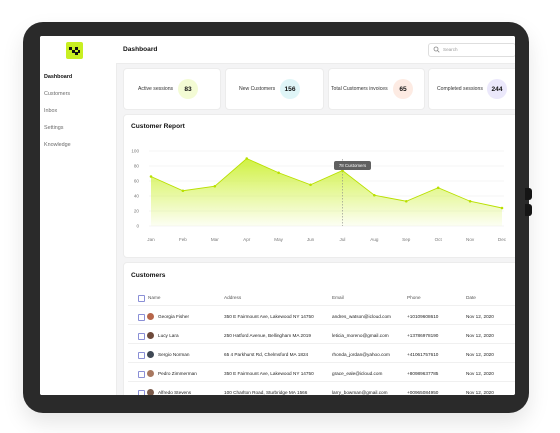  I want to click on stat-label: Completed sessions, so click(460, 89).